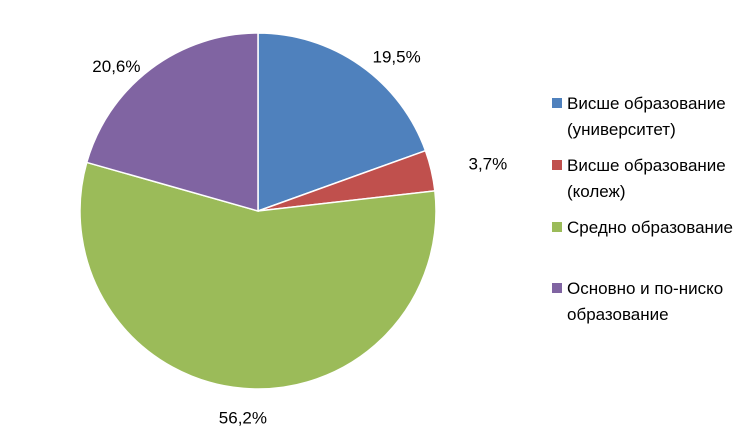  Describe the element at coordinates (397, 57) in the screenshot. I see `data-label-1: 19,5%` at that location.